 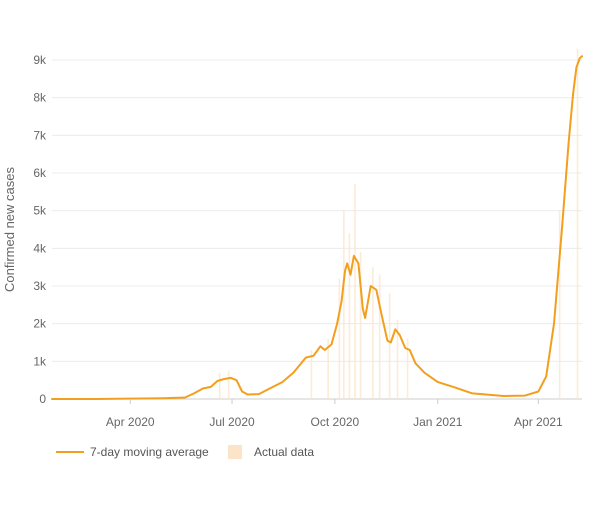 I want to click on legend: 7-day moving average Actual data, so click(x=185, y=452).